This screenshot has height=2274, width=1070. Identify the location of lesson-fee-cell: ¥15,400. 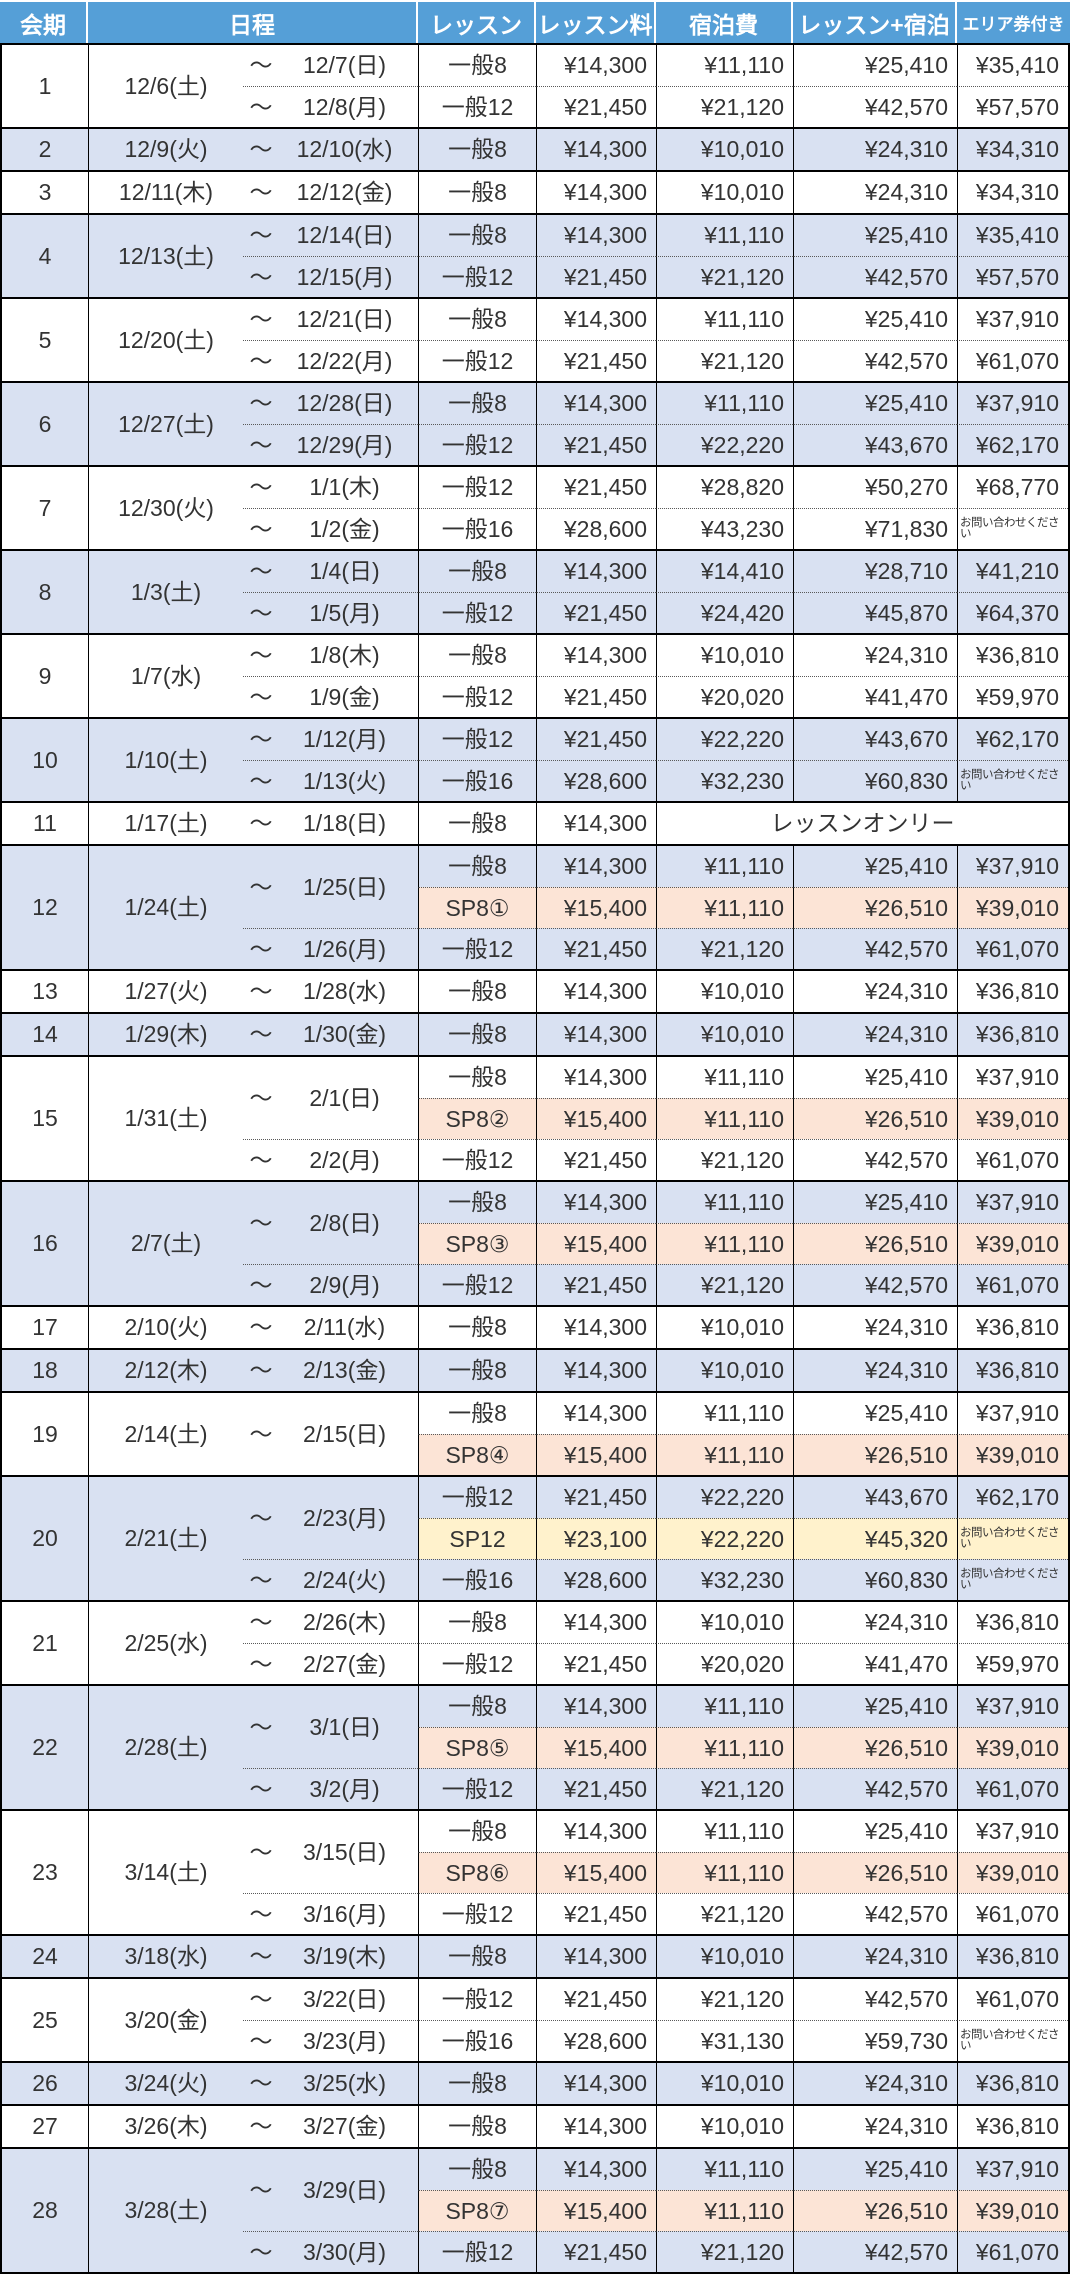
(596, 1243).